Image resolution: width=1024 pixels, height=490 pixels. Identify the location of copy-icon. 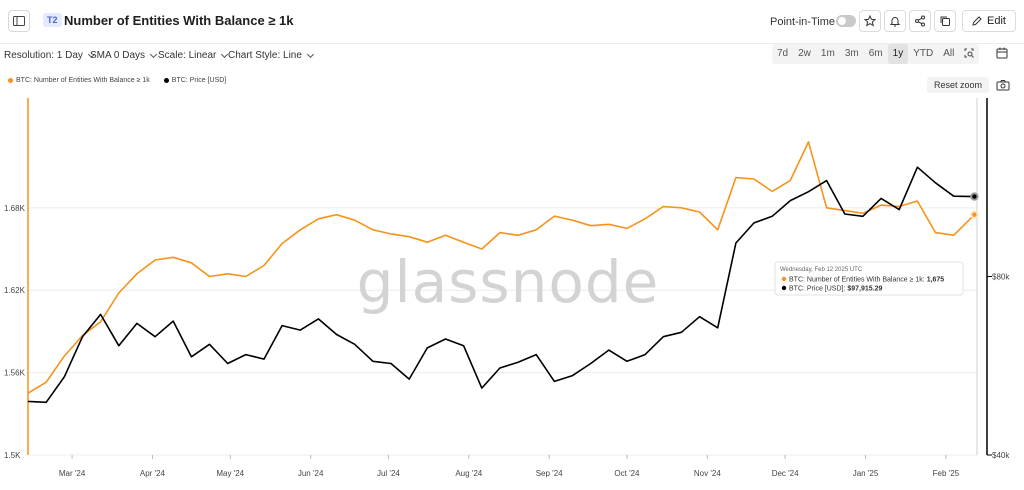
(945, 21).